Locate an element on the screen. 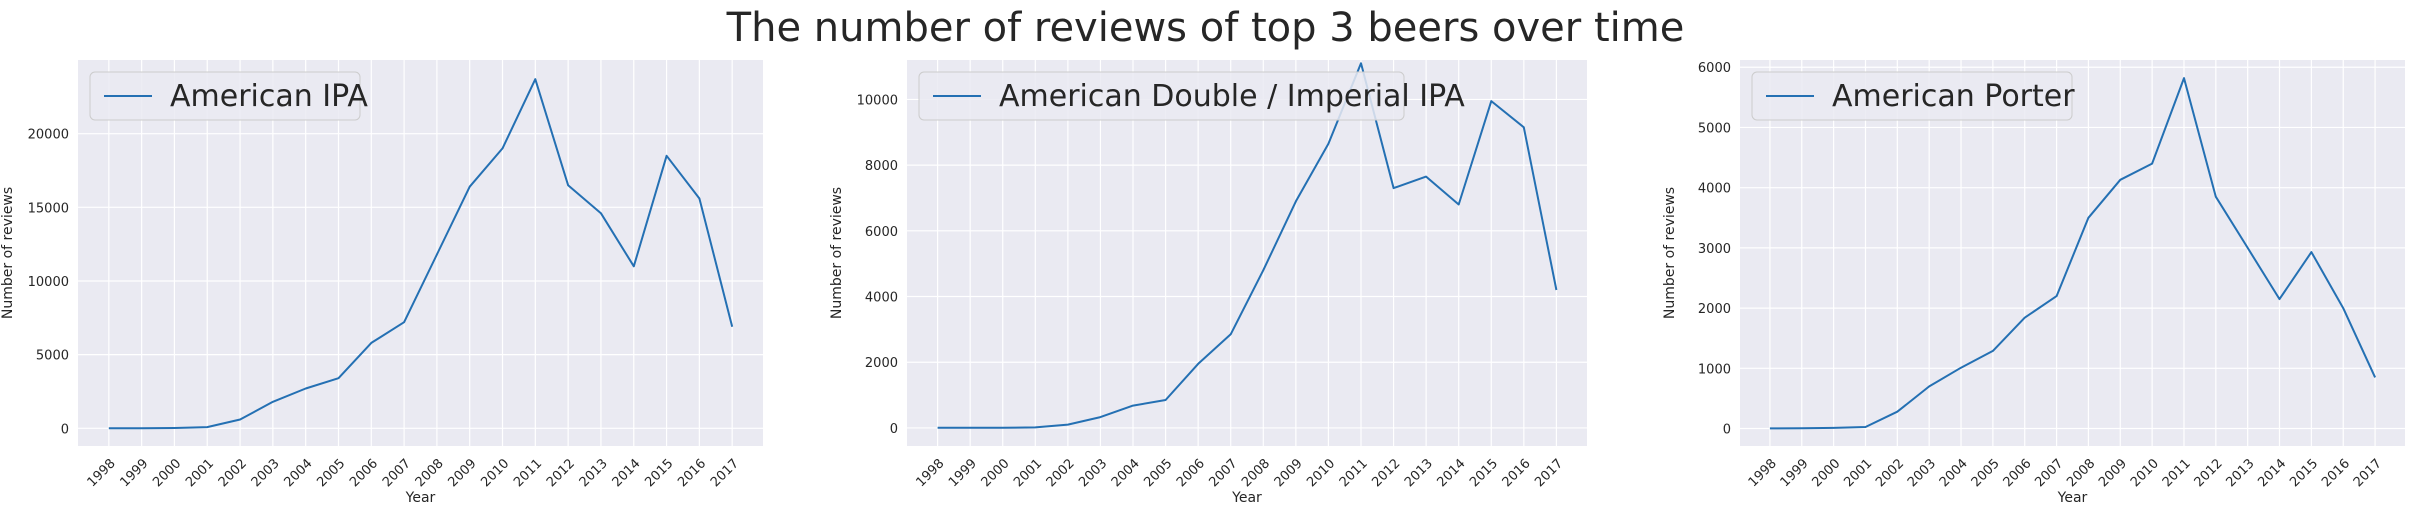 The height and width of the screenshot is (512, 2411). x-tick-label: 2009 is located at coordinates (2113, 473).